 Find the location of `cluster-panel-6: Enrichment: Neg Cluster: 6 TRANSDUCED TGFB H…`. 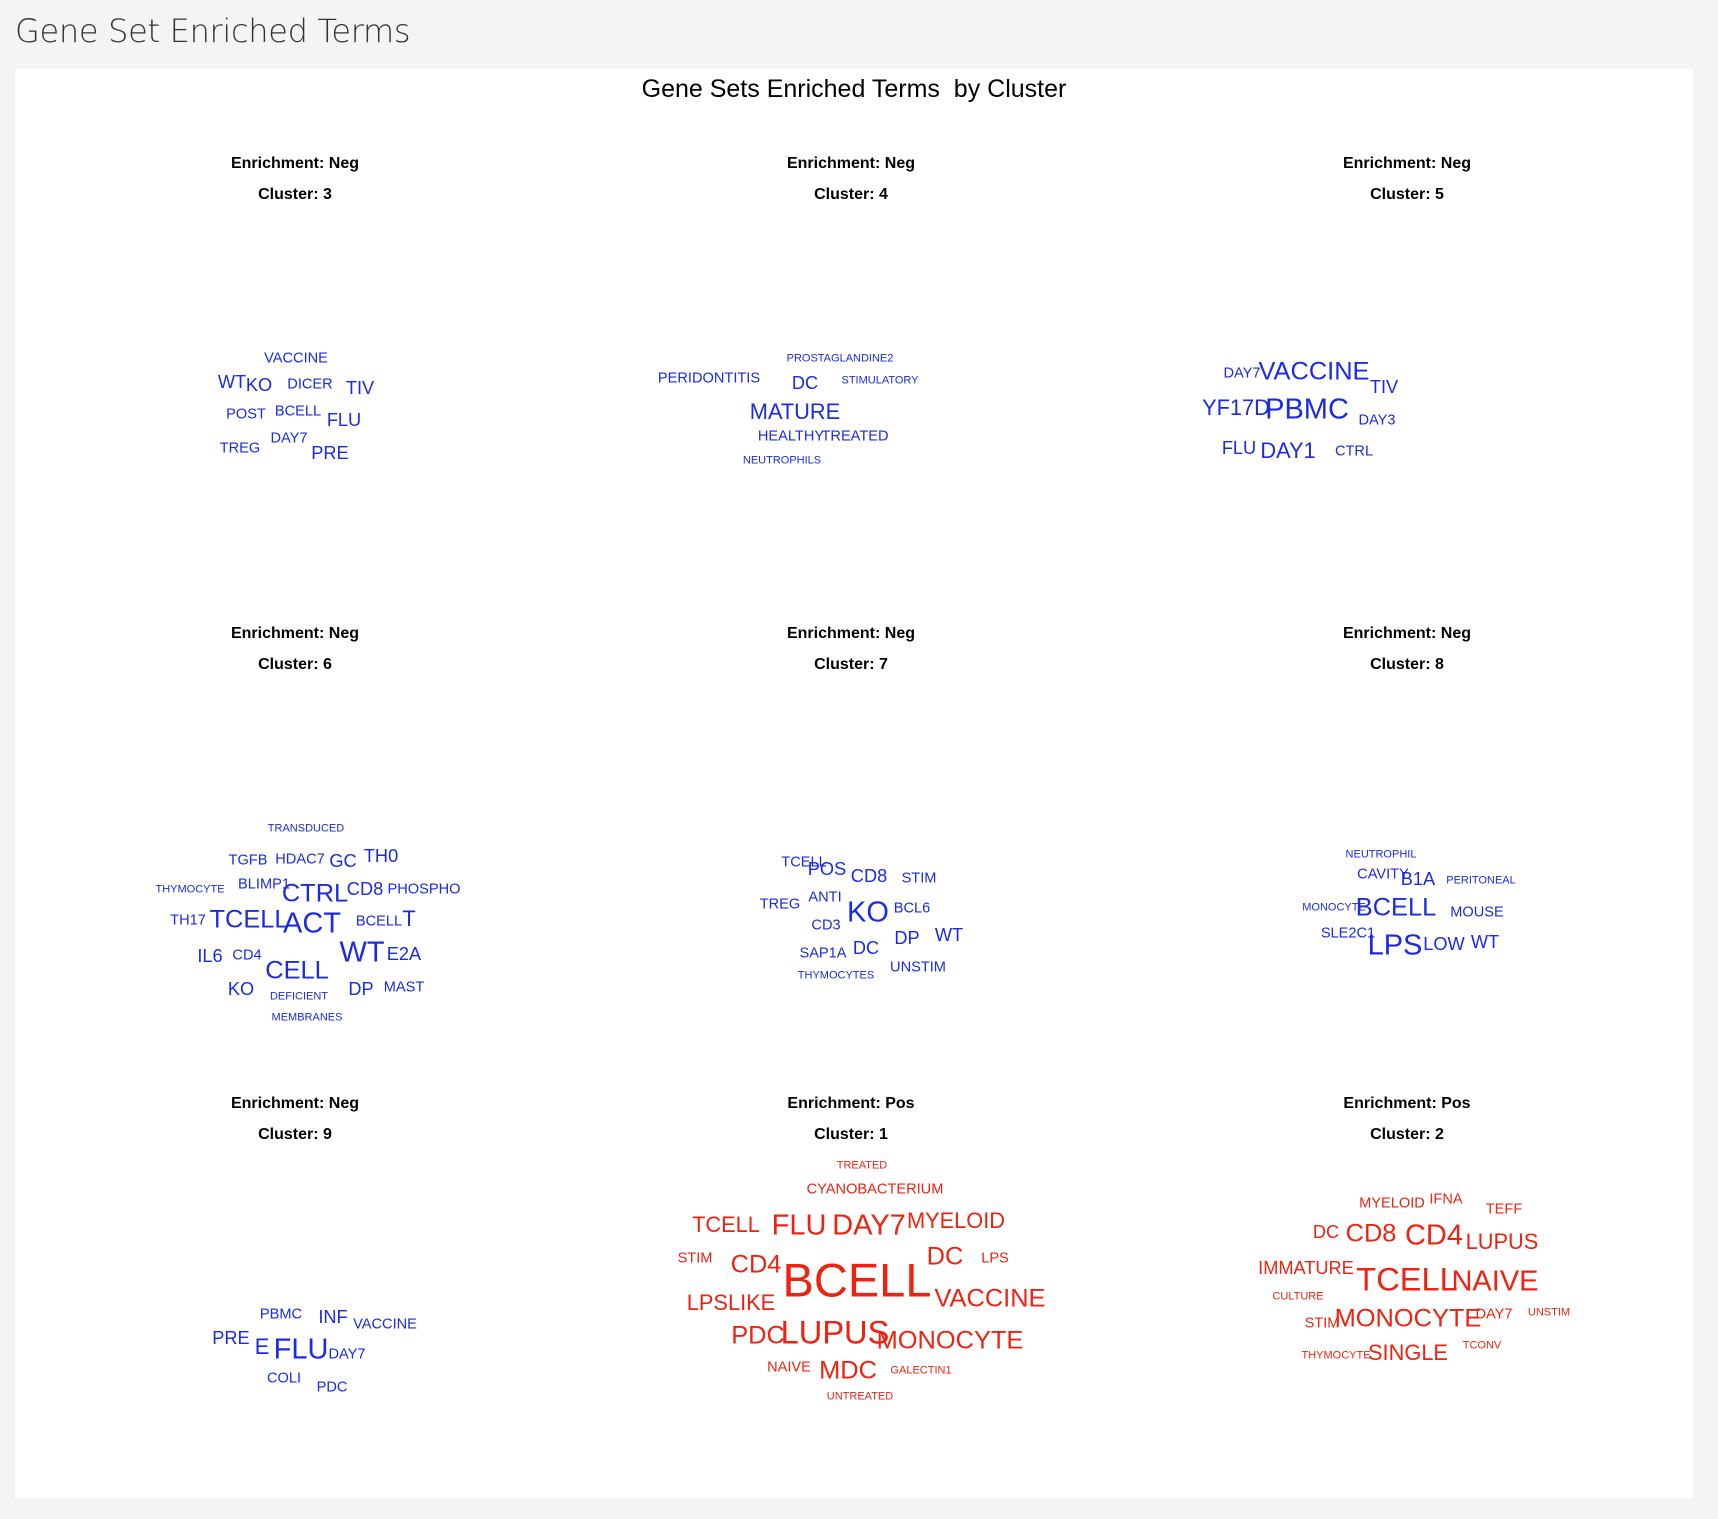

cluster-panel-6: Enrichment: Neg Cluster: 6 TRANSDUCED TGFB H… is located at coordinates (295, 814).